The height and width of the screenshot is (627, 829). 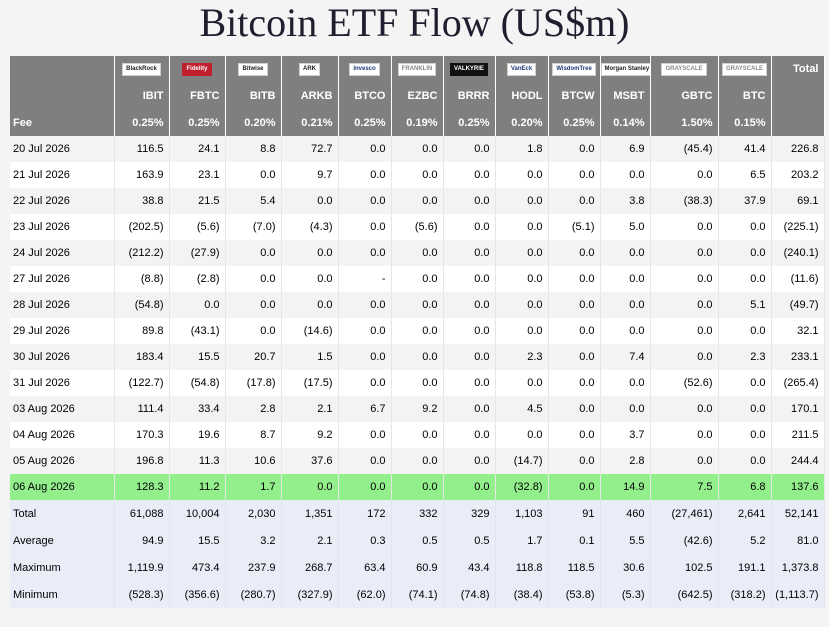 I want to click on ticker-header: MSBT, so click(x=625, y=95).